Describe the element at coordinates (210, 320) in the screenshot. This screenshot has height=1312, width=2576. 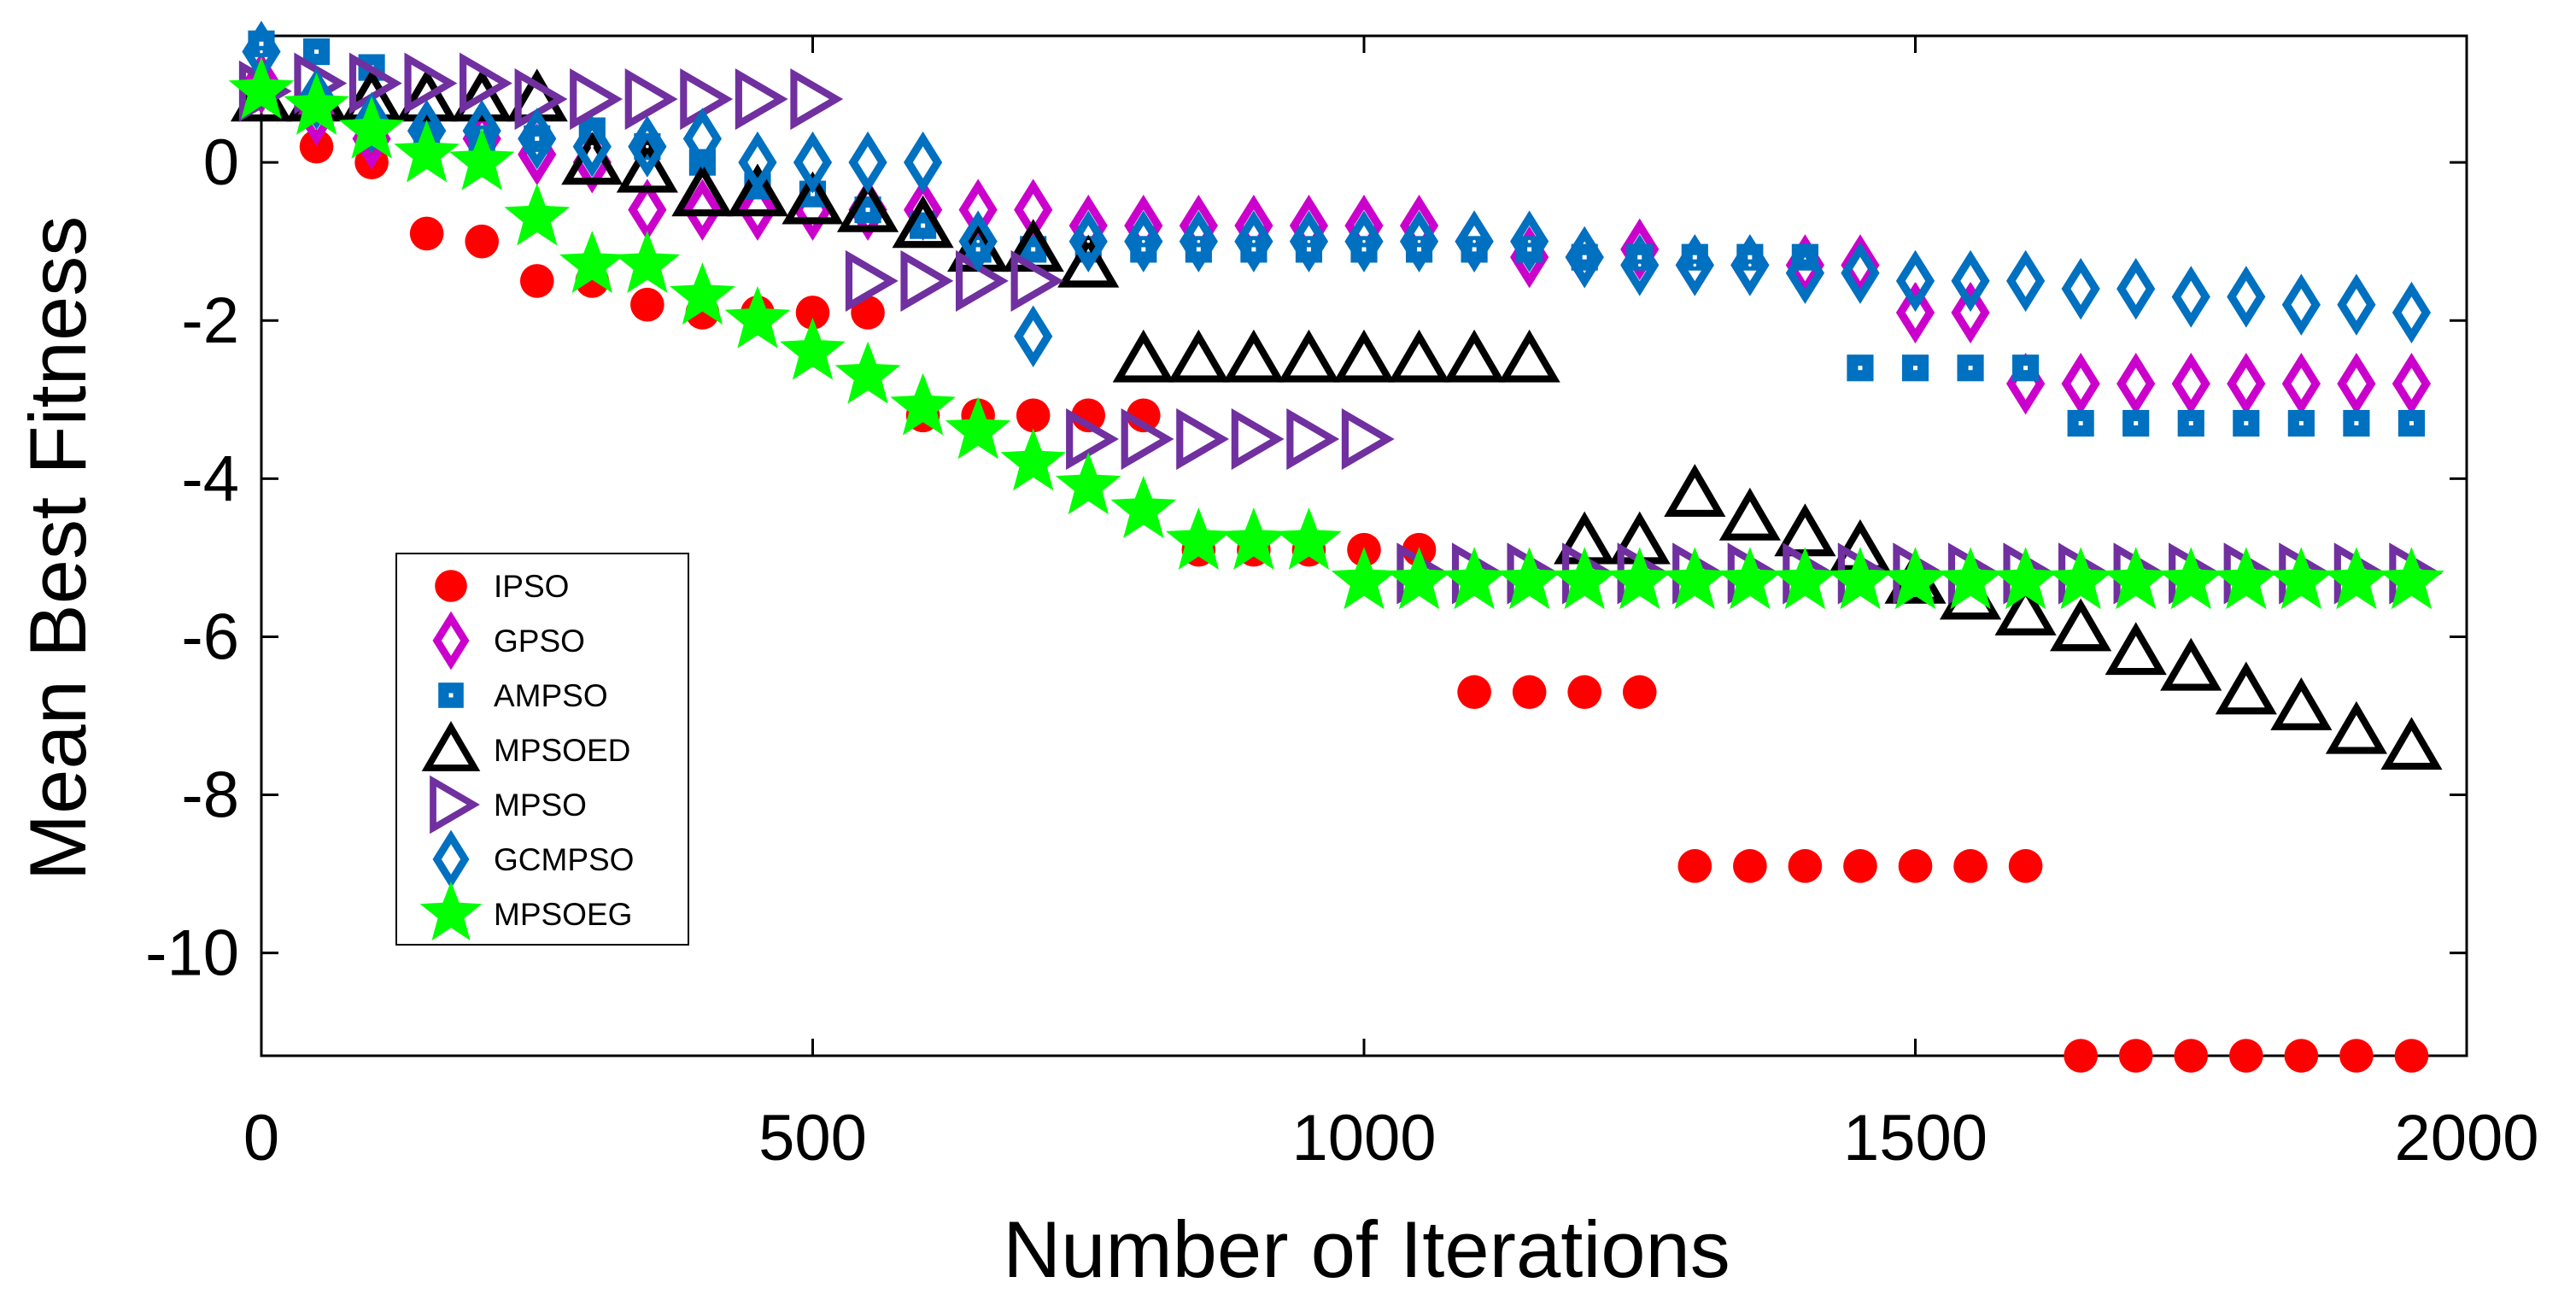
I see `y-tick-label: -2` at that location.